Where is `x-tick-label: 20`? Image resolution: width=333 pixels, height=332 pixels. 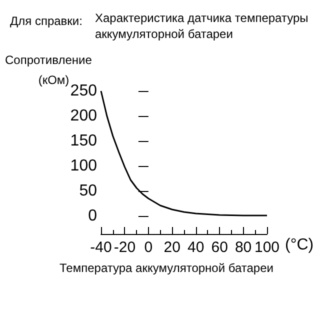
x-tick-label: 20 is located at coordinates (172, 247).